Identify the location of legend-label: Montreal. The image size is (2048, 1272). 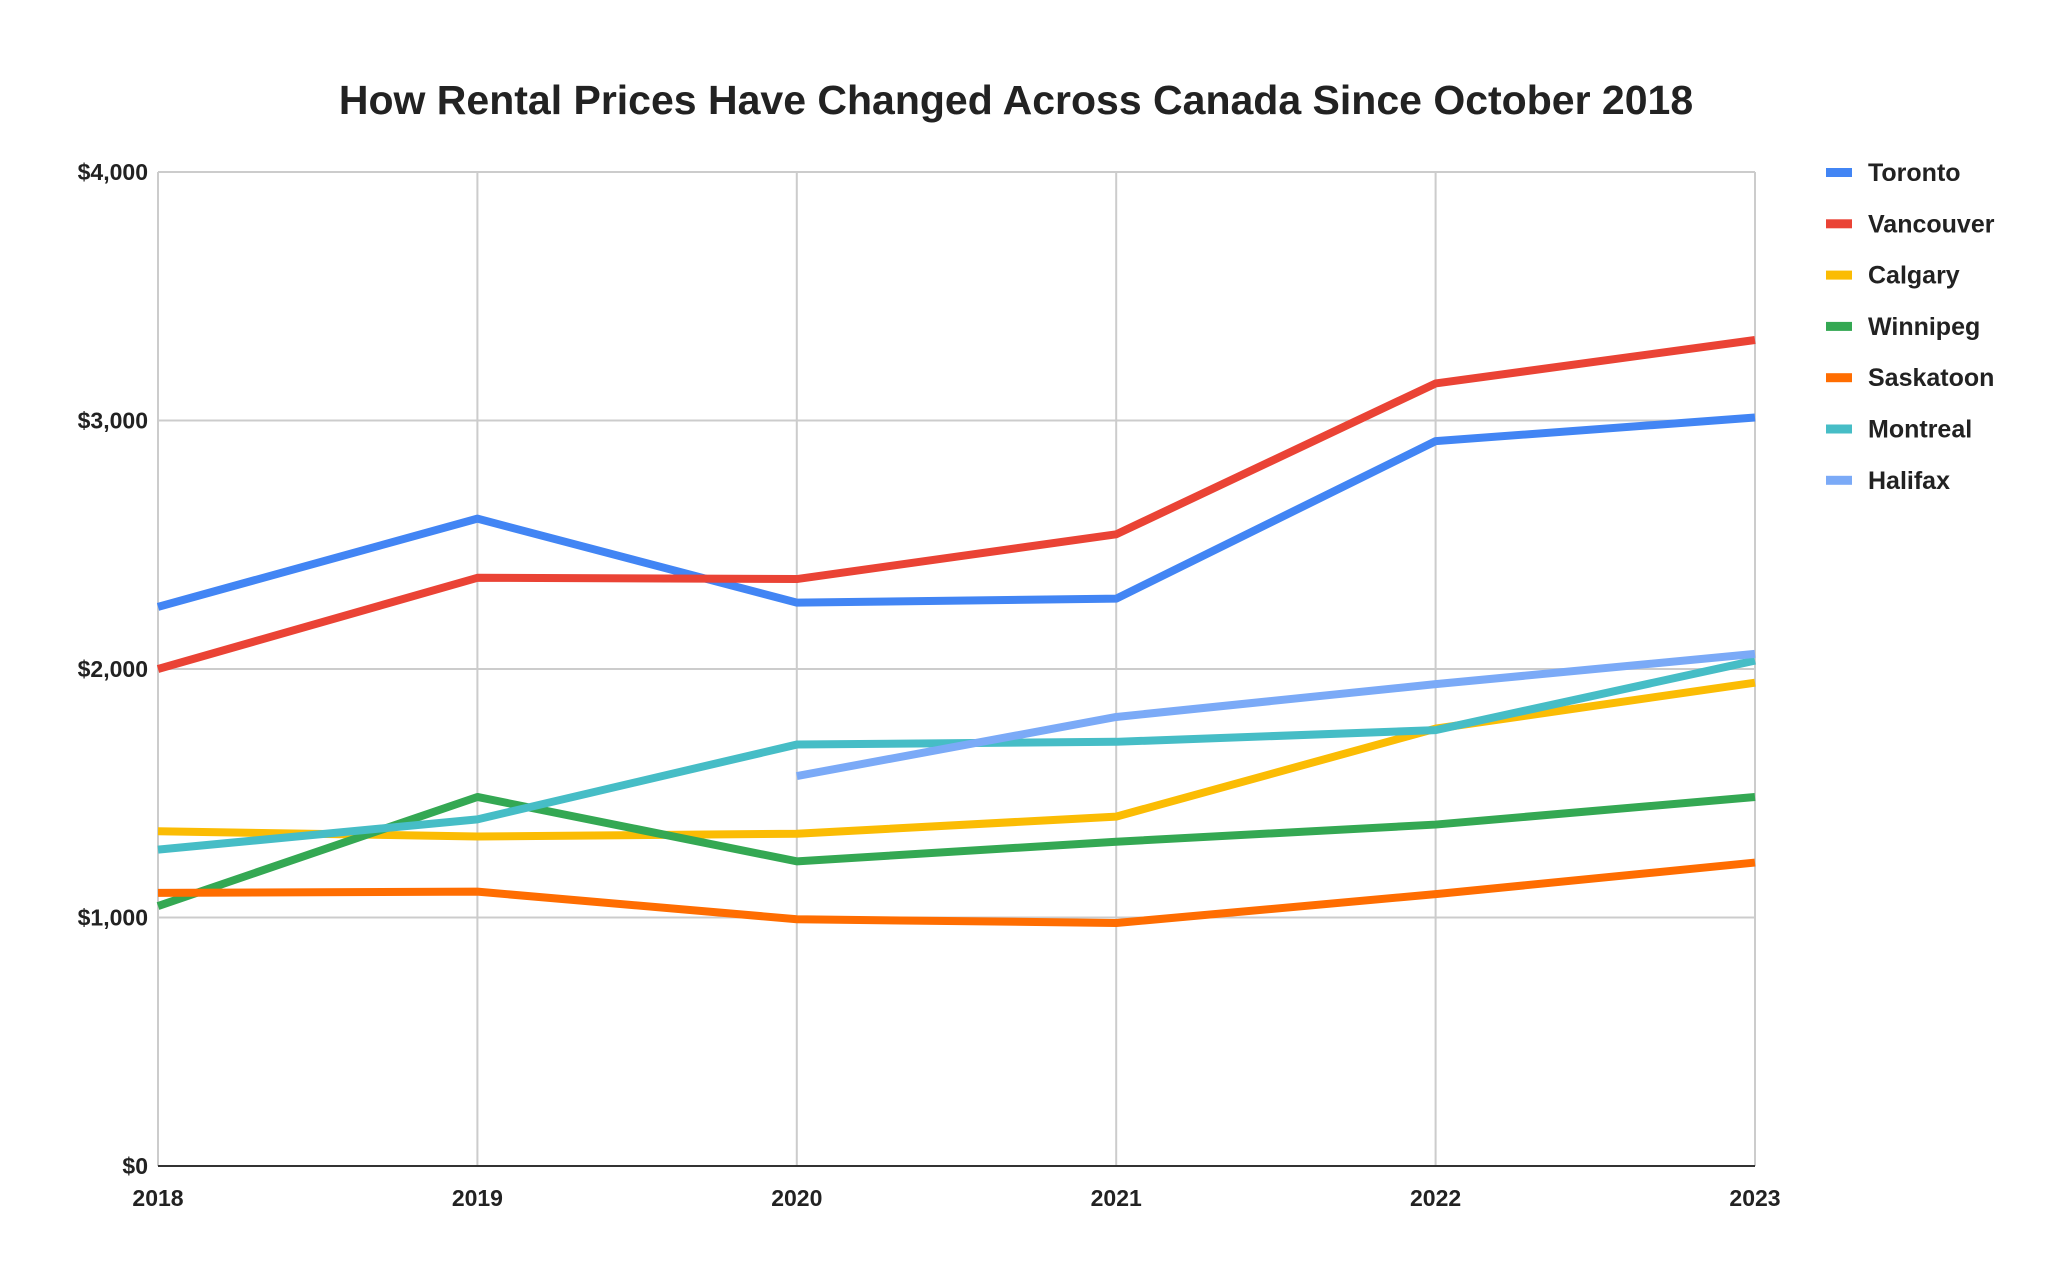
(1920, 430).